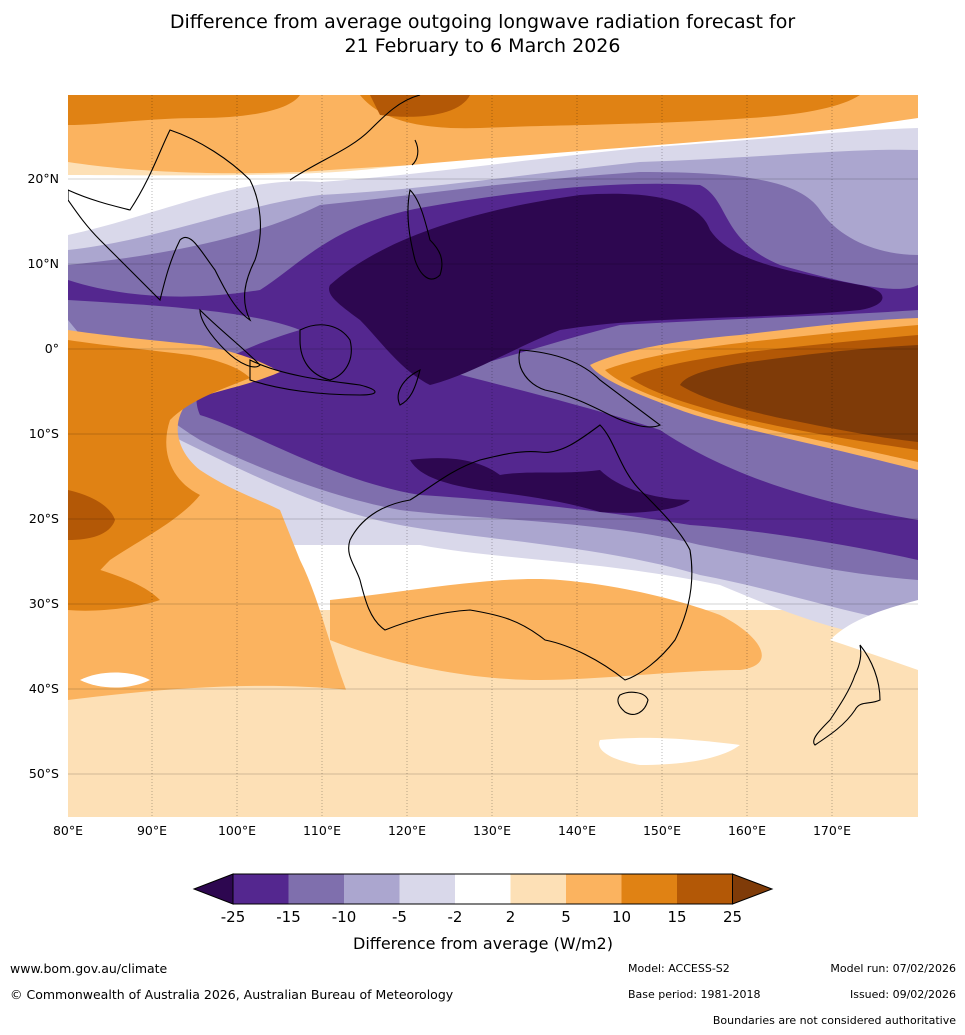 This screenshot has width=965, height=1035. Describe the element at coordinates (482, 46) in the screenshot. I see `title-line-2: 21 February to 6 March 2026` at that location.